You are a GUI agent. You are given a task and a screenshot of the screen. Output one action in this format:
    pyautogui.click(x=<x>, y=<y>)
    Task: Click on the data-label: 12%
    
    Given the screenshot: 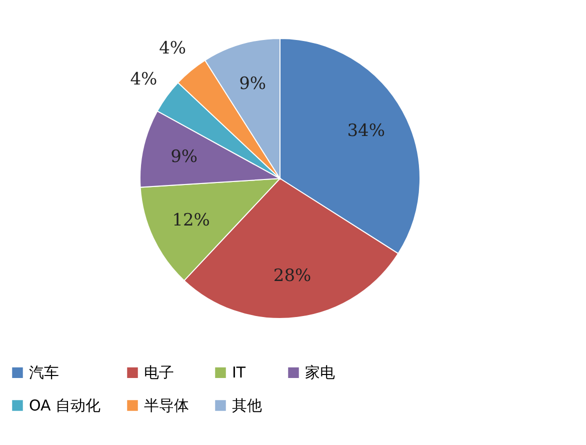 What is the action you would take?
    pyautogui.click(x=191, y=220)
    